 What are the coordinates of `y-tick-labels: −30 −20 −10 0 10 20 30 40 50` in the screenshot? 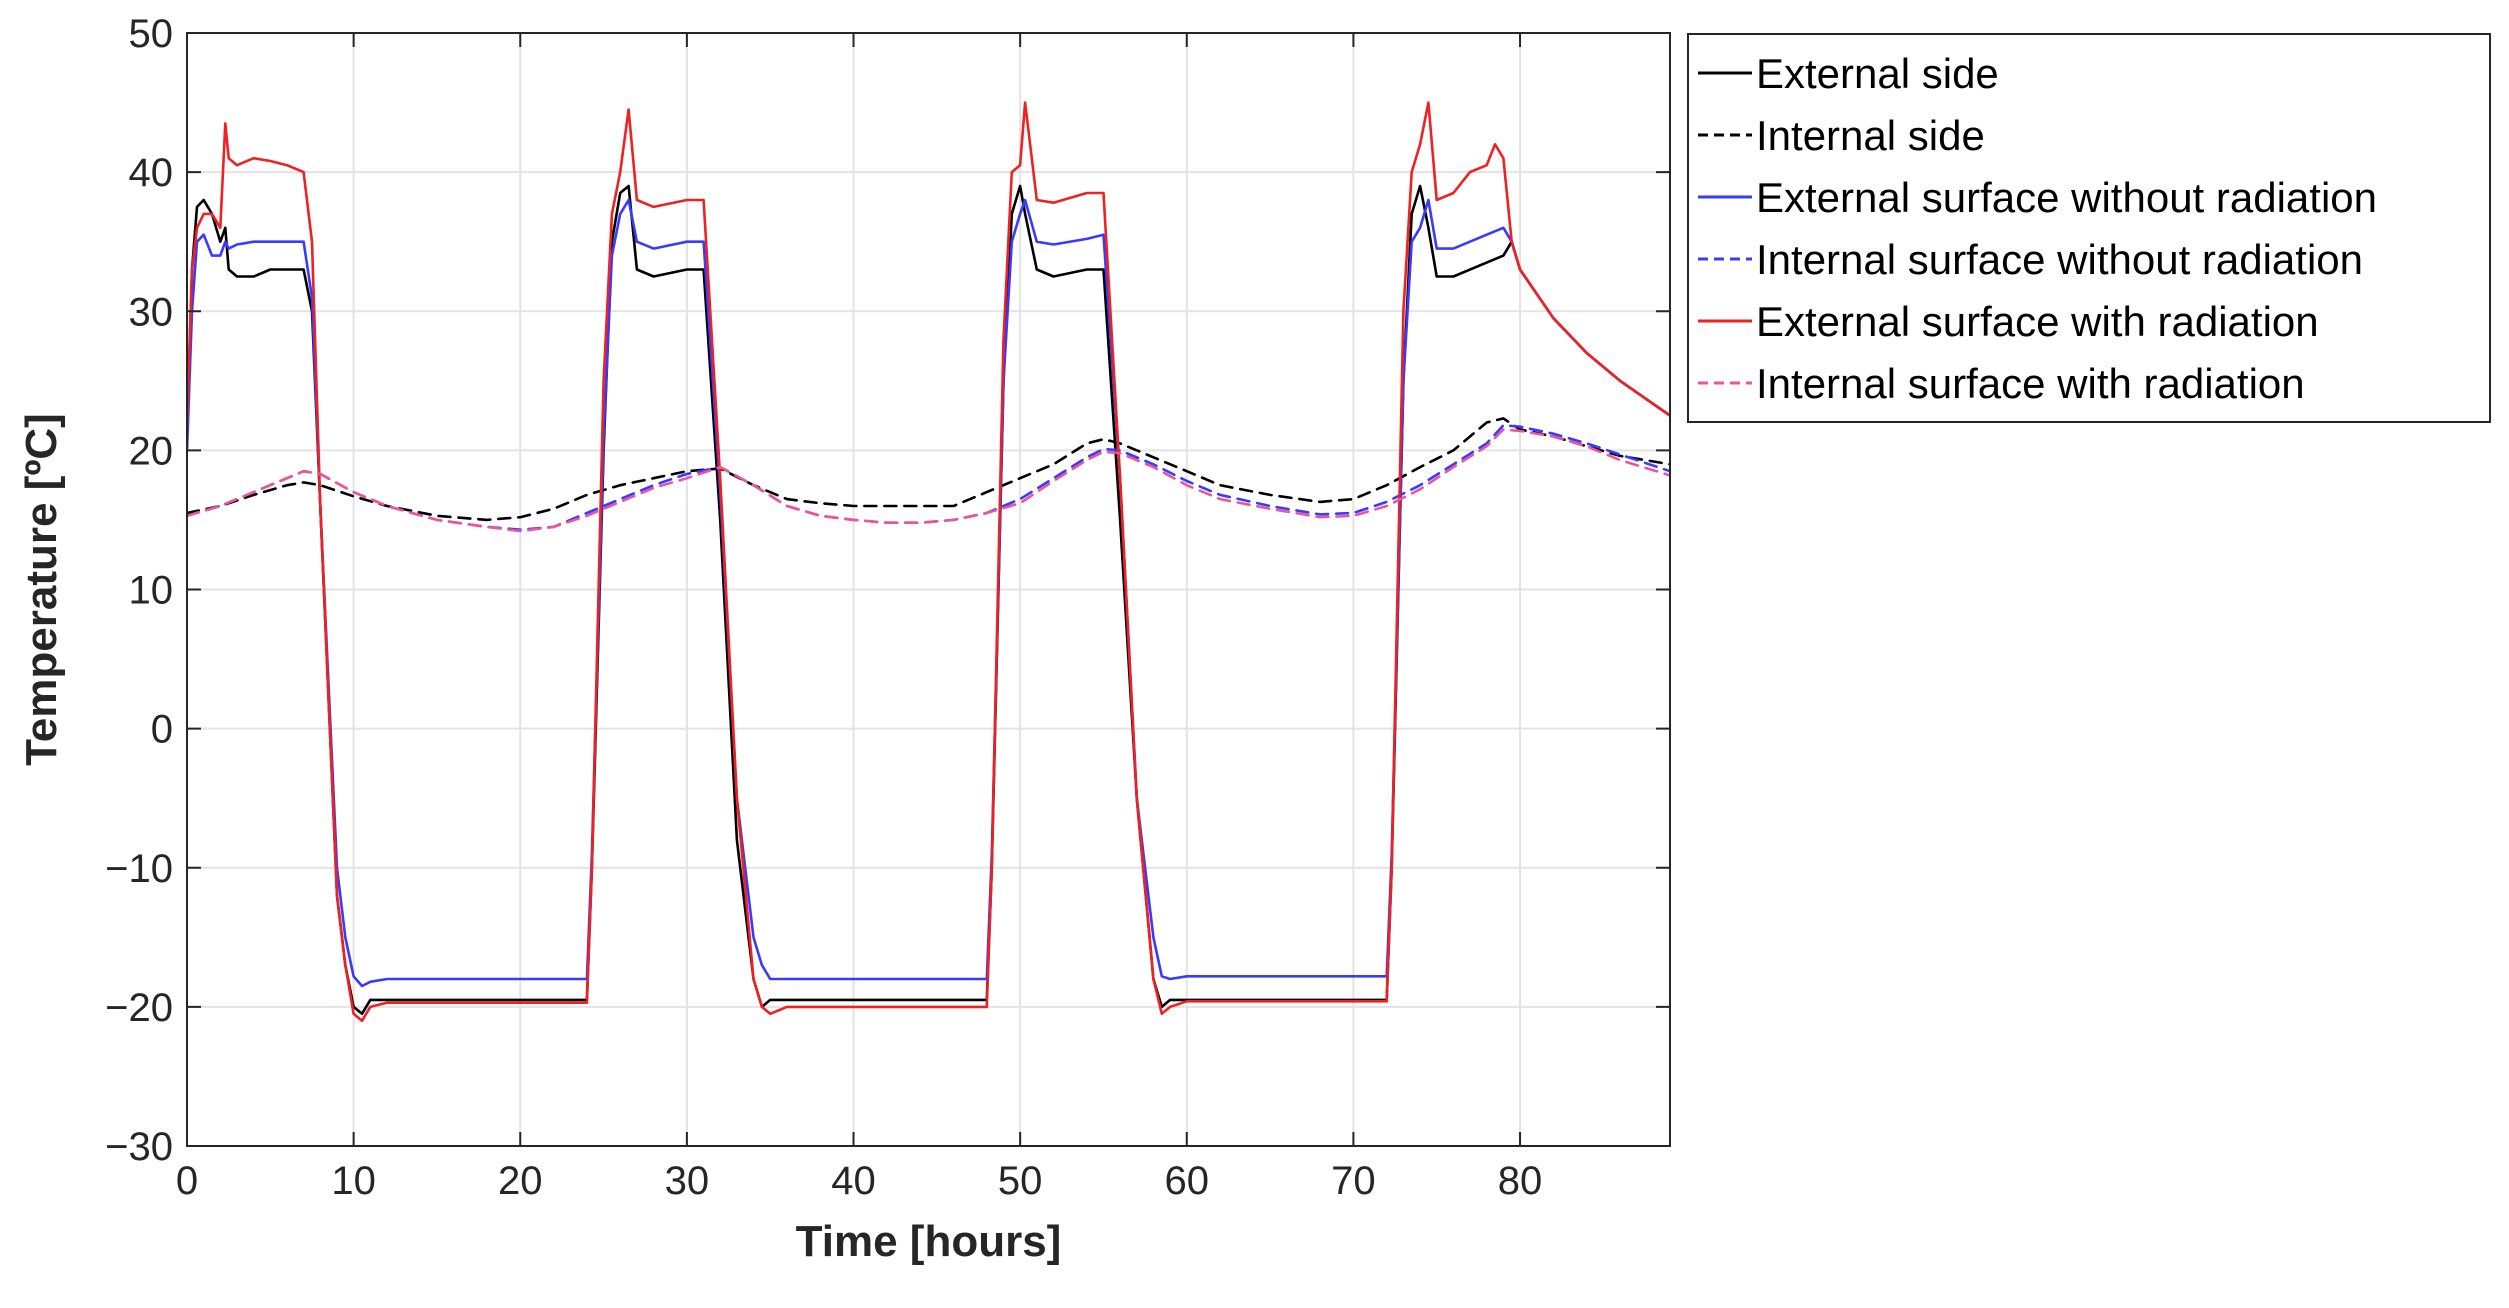 It's located at (139, 590).